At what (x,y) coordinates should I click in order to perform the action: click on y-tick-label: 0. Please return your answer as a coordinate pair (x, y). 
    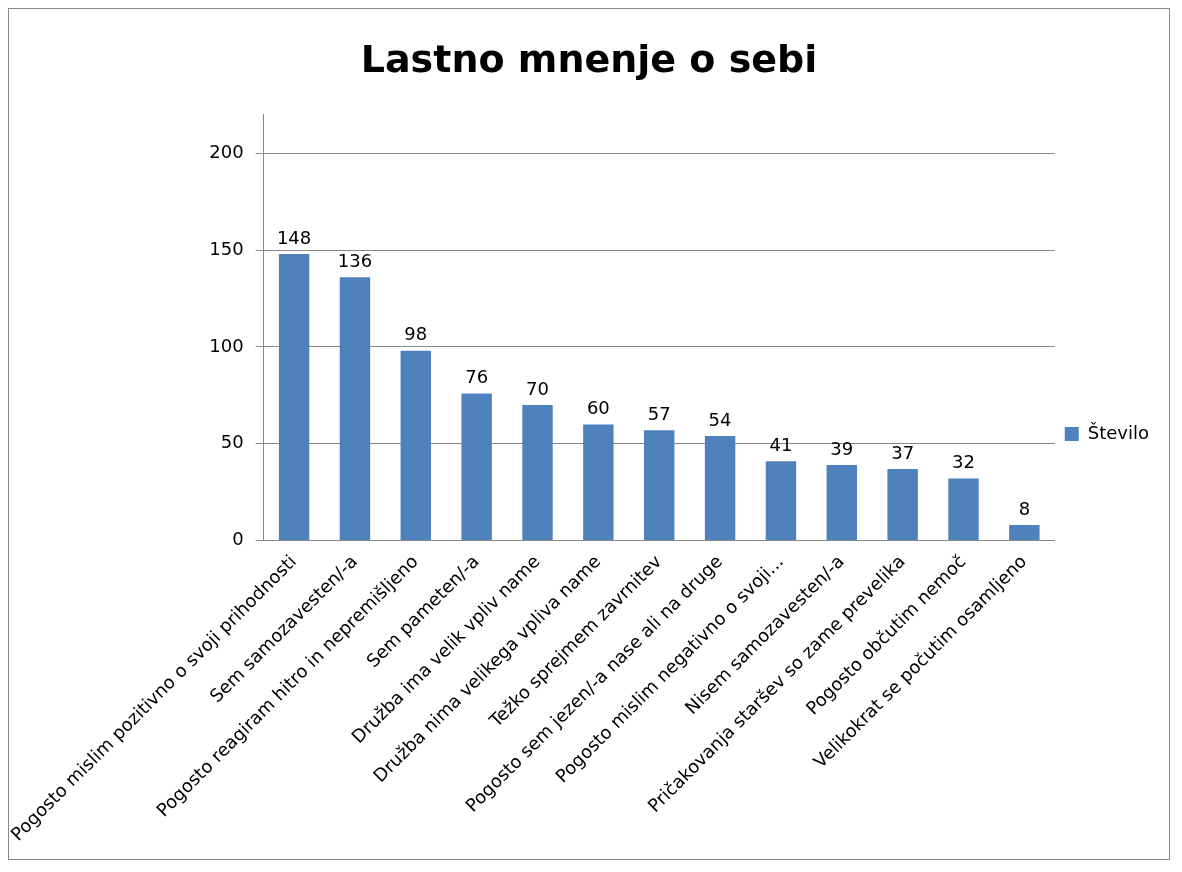
    Looking at the image, I should click on (238, 539).